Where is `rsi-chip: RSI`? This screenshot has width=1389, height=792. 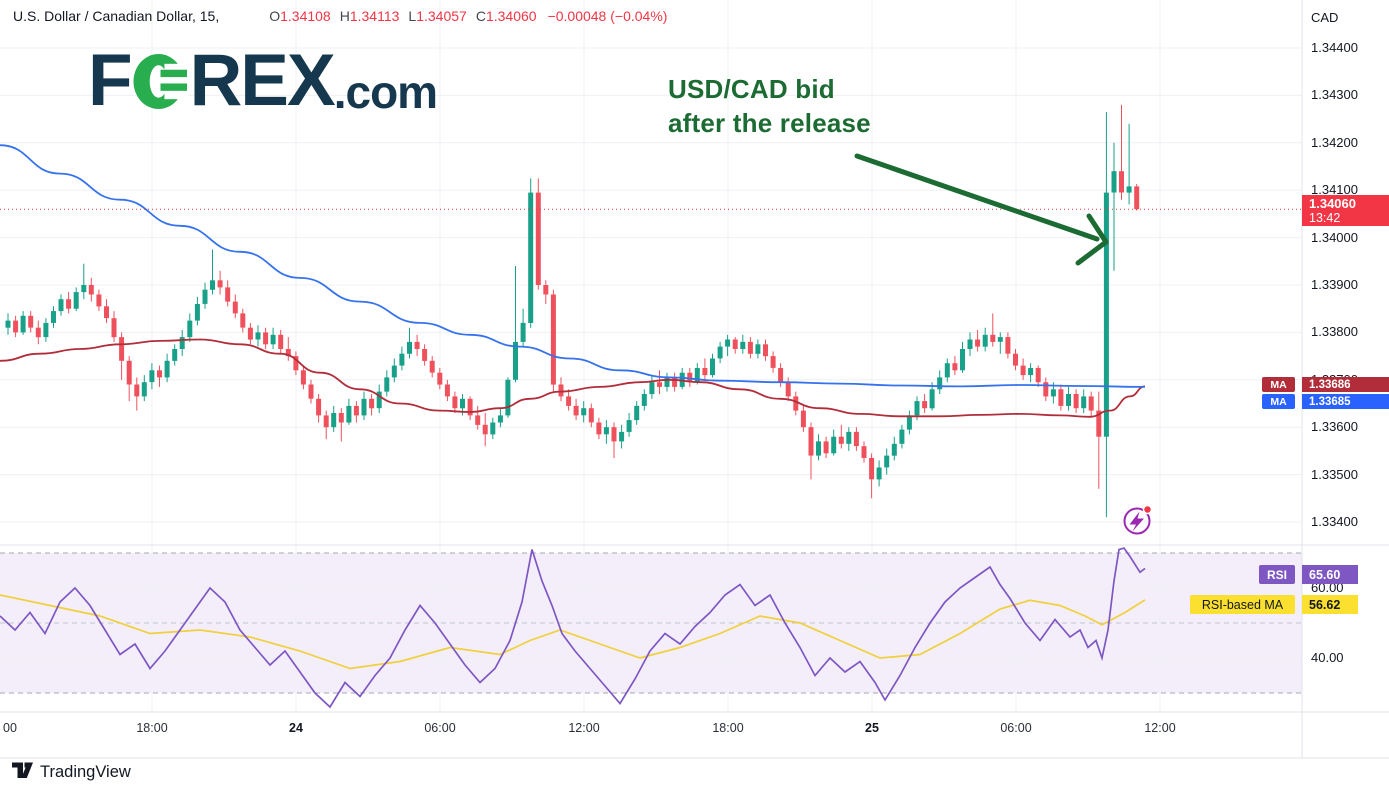 rsi-chip: RSI is located at coordinates (1277, 574).